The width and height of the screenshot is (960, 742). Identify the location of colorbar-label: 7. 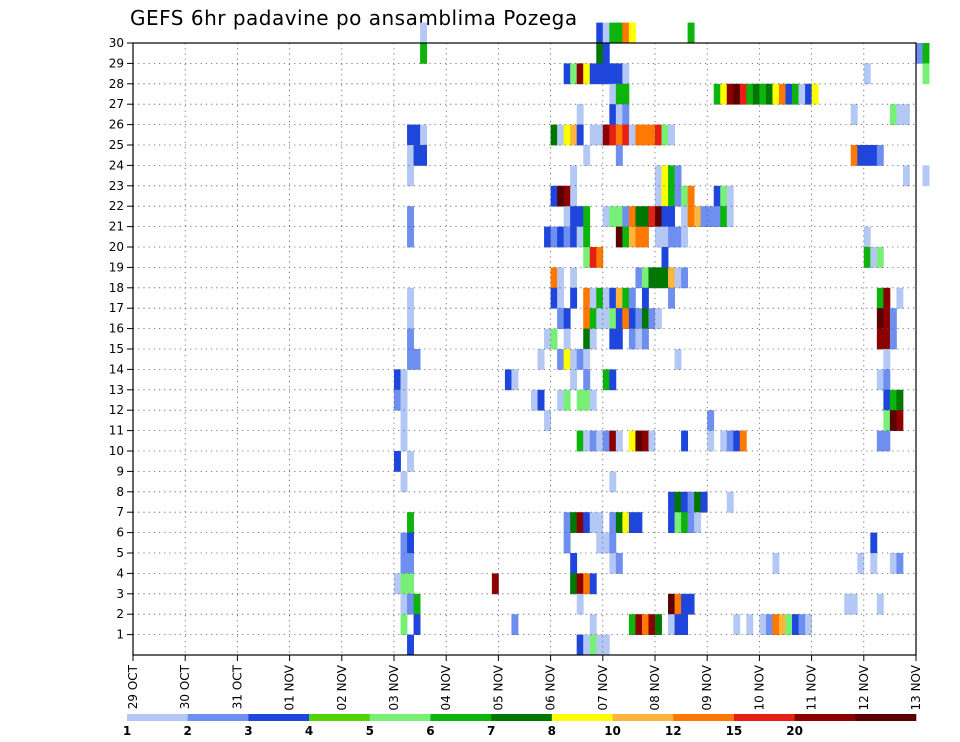
(491, 731).